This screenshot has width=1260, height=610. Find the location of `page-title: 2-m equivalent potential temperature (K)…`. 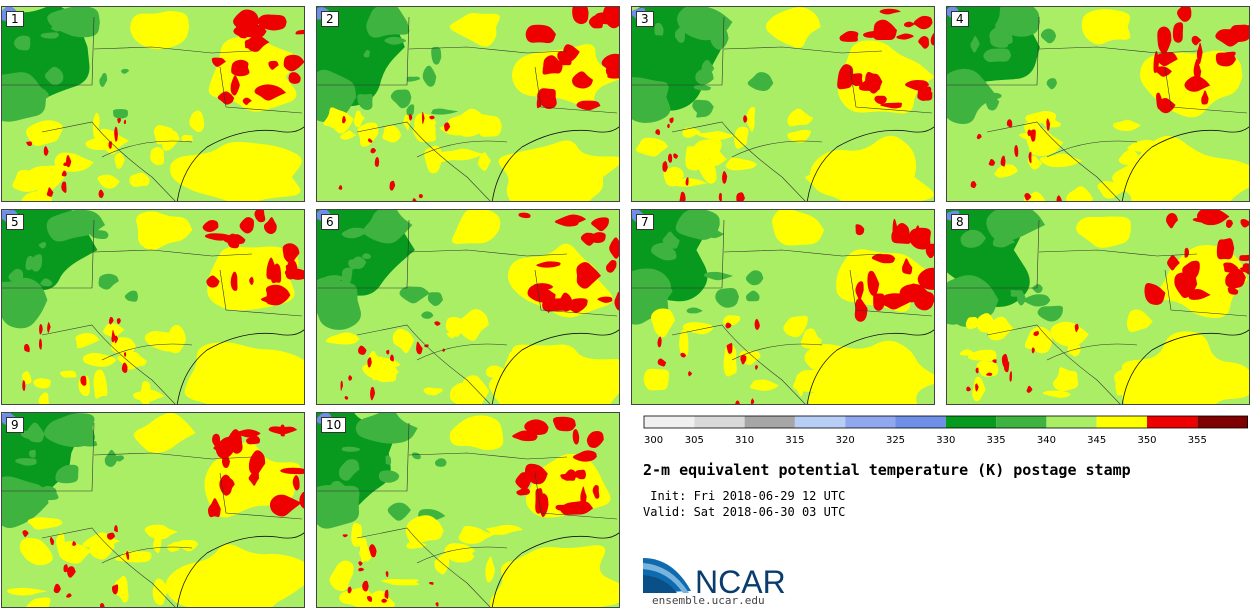

page-title: 2-m equivalent potential temperature (K)… is located at coordinates (887, 470).